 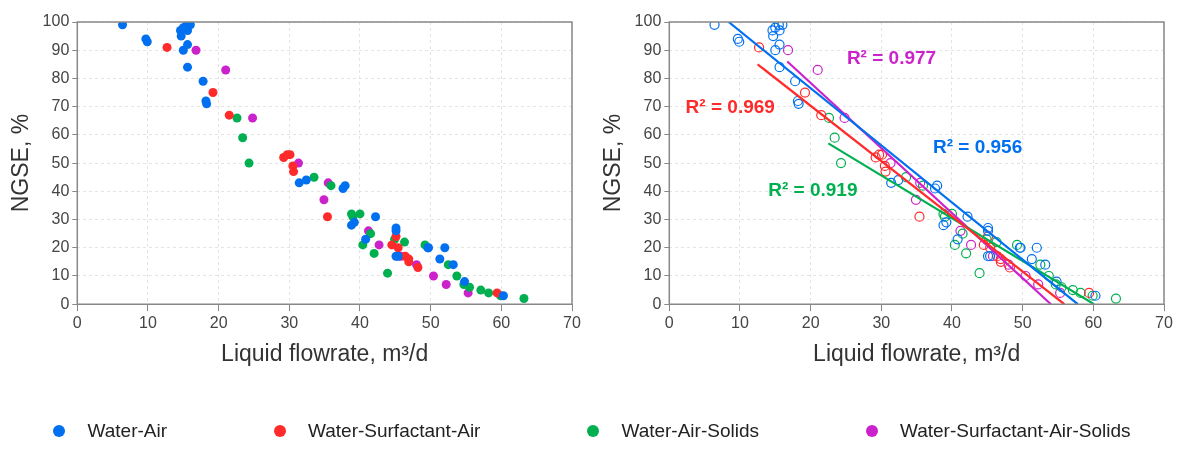 What do you see at coordinates (891, 58) in the screenshot?
I see `annotation: R² = 0.977` at bounding box center [891, 58].